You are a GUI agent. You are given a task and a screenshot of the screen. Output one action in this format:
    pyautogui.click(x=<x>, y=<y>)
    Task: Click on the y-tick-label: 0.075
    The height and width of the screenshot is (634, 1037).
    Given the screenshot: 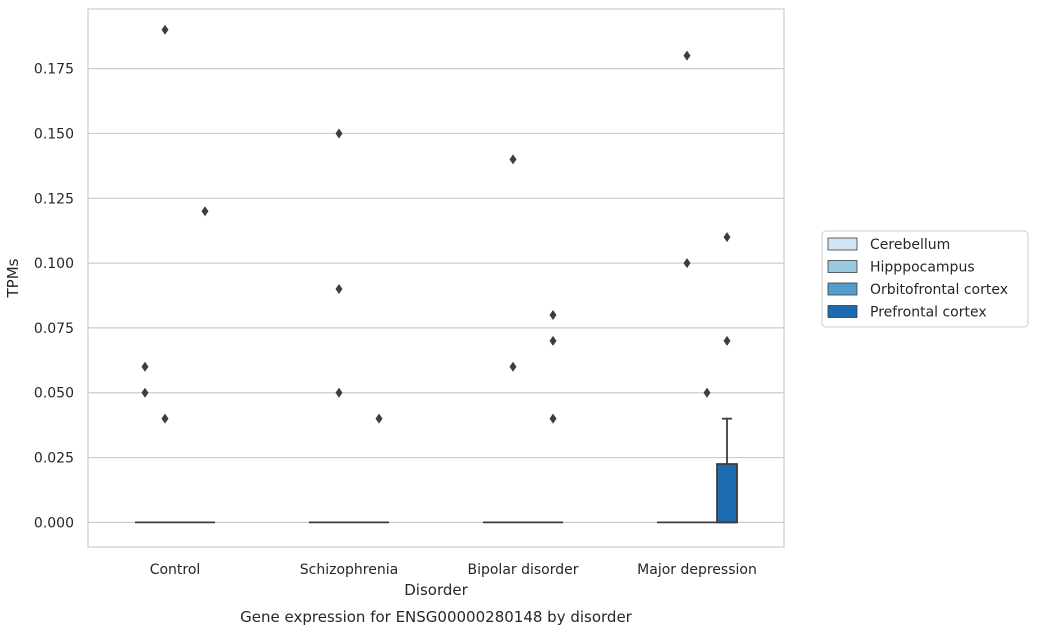 What is the action you would take?
    pyautogui.click(x=54, y=329)
    